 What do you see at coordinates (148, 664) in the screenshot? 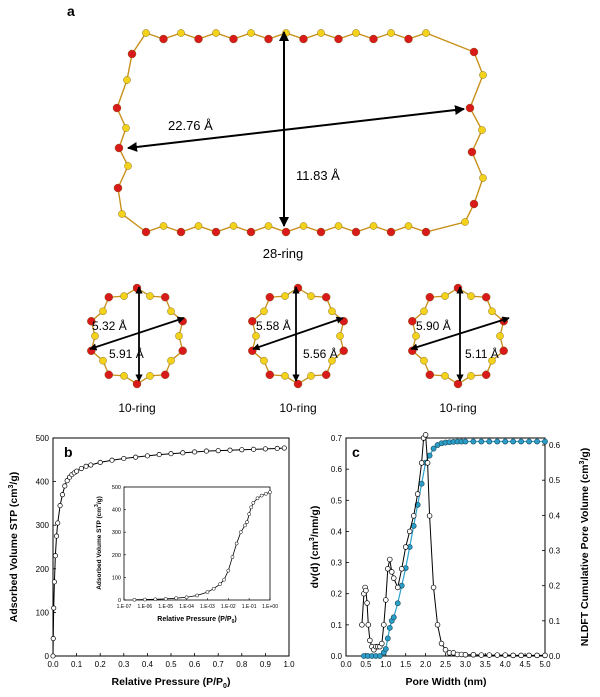
I see `x-tick-label: 0.4` at bounding box center [148, 664].